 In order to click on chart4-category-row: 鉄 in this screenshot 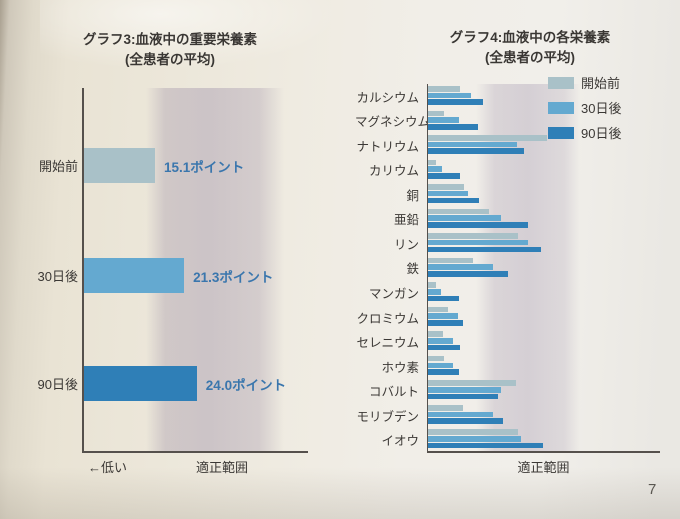, I will do `click(510, 268)`.